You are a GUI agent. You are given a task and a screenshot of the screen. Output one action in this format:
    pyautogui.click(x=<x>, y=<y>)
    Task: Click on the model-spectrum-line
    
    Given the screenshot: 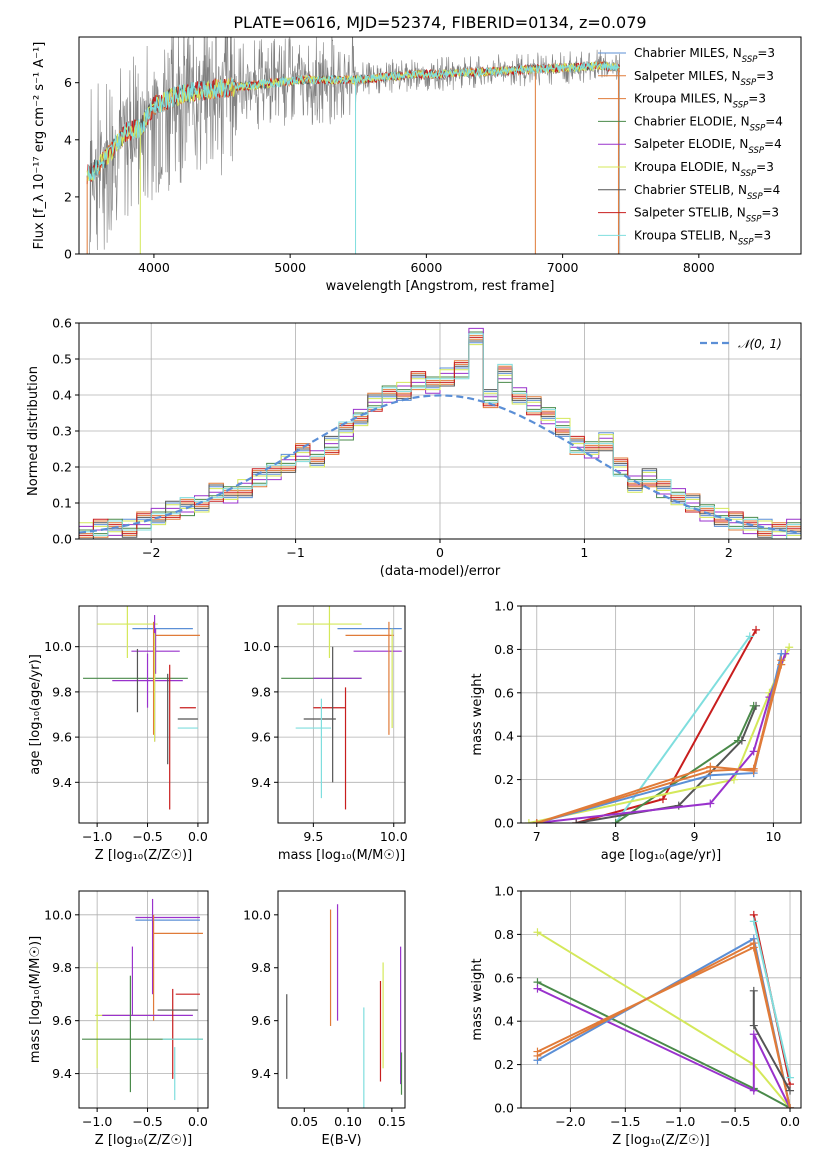 What is the action you would take?
    pyautogui.click(x=353, y=120)
    